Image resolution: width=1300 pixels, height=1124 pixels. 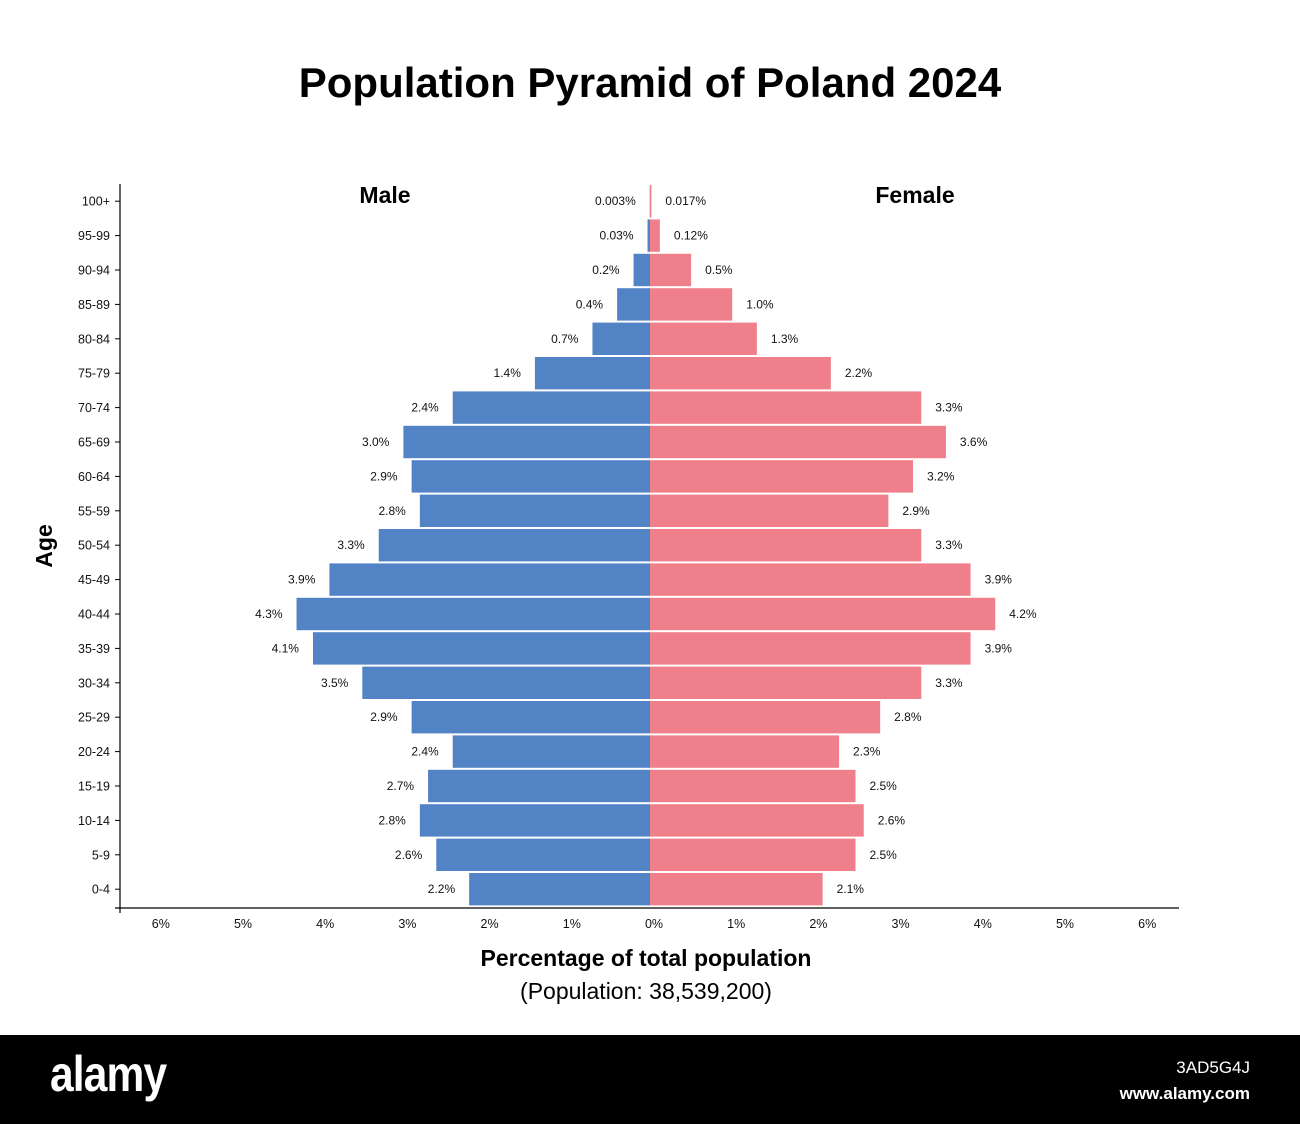 I want to click on y-tick-label: 15-19, so click(x=94, y=787).